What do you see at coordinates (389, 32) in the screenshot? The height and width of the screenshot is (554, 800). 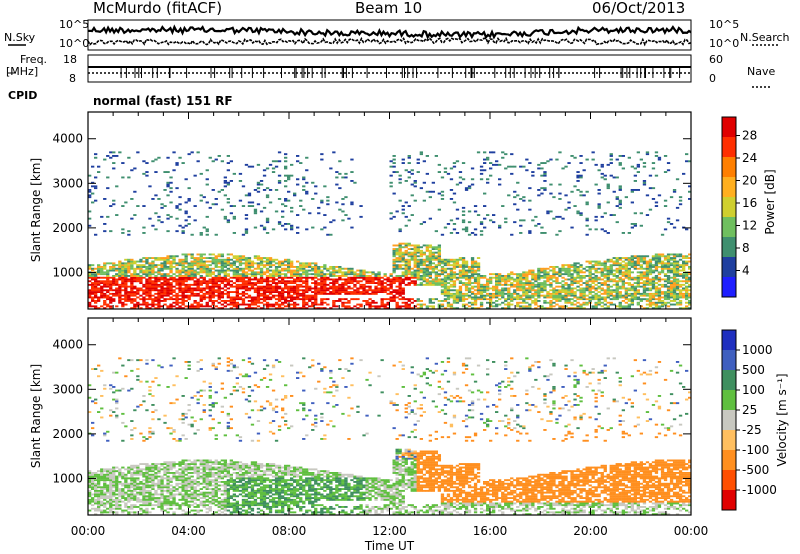 I see `nsky-trace` at bounding box center [389, 32].